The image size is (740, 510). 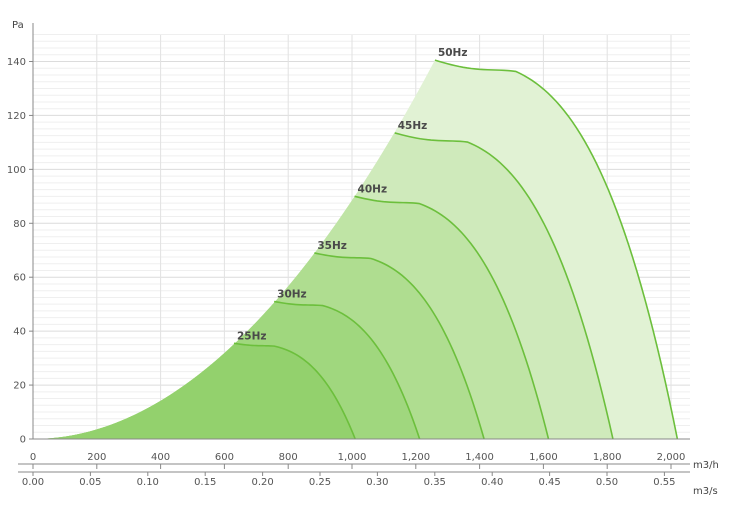 What do you see at coordinates (19, 224) in the screenshot?
I see `y-tick-label: 80` at bounding box center [19, 224].